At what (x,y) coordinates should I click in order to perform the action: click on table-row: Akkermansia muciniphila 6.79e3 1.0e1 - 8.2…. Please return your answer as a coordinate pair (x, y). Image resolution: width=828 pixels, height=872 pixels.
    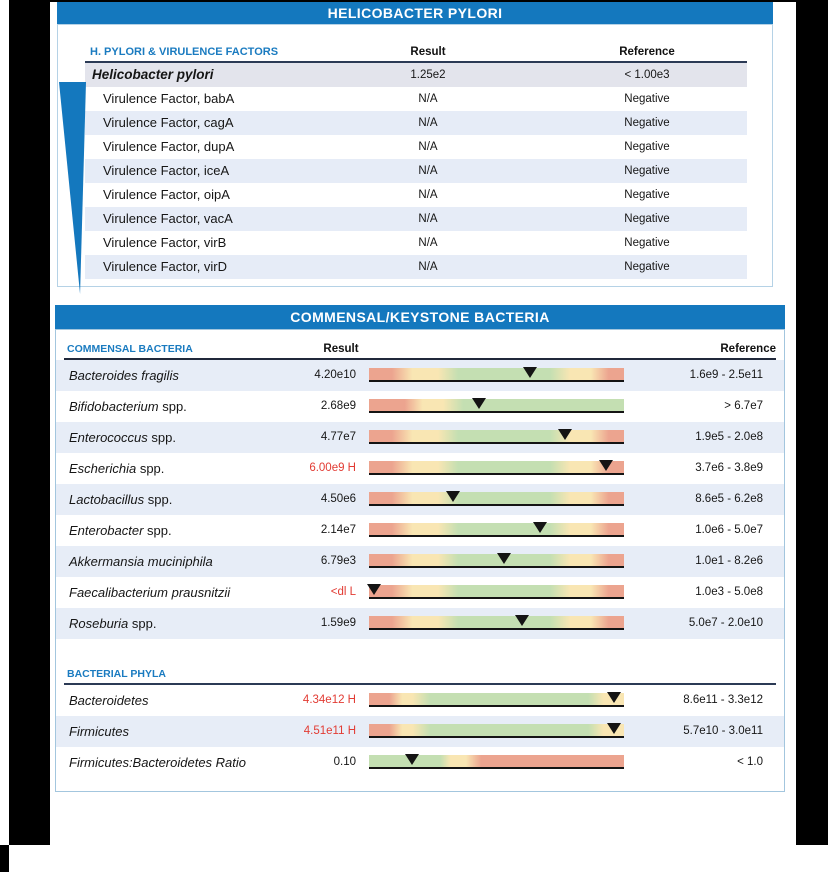
    Looking at the image, I should click on (420, 561).